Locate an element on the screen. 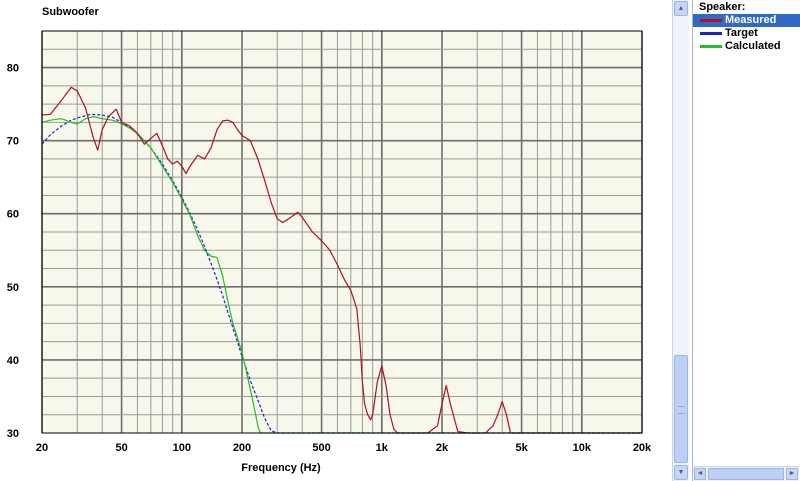  x-tick-label: 10k is located at coordinates (582, 448).